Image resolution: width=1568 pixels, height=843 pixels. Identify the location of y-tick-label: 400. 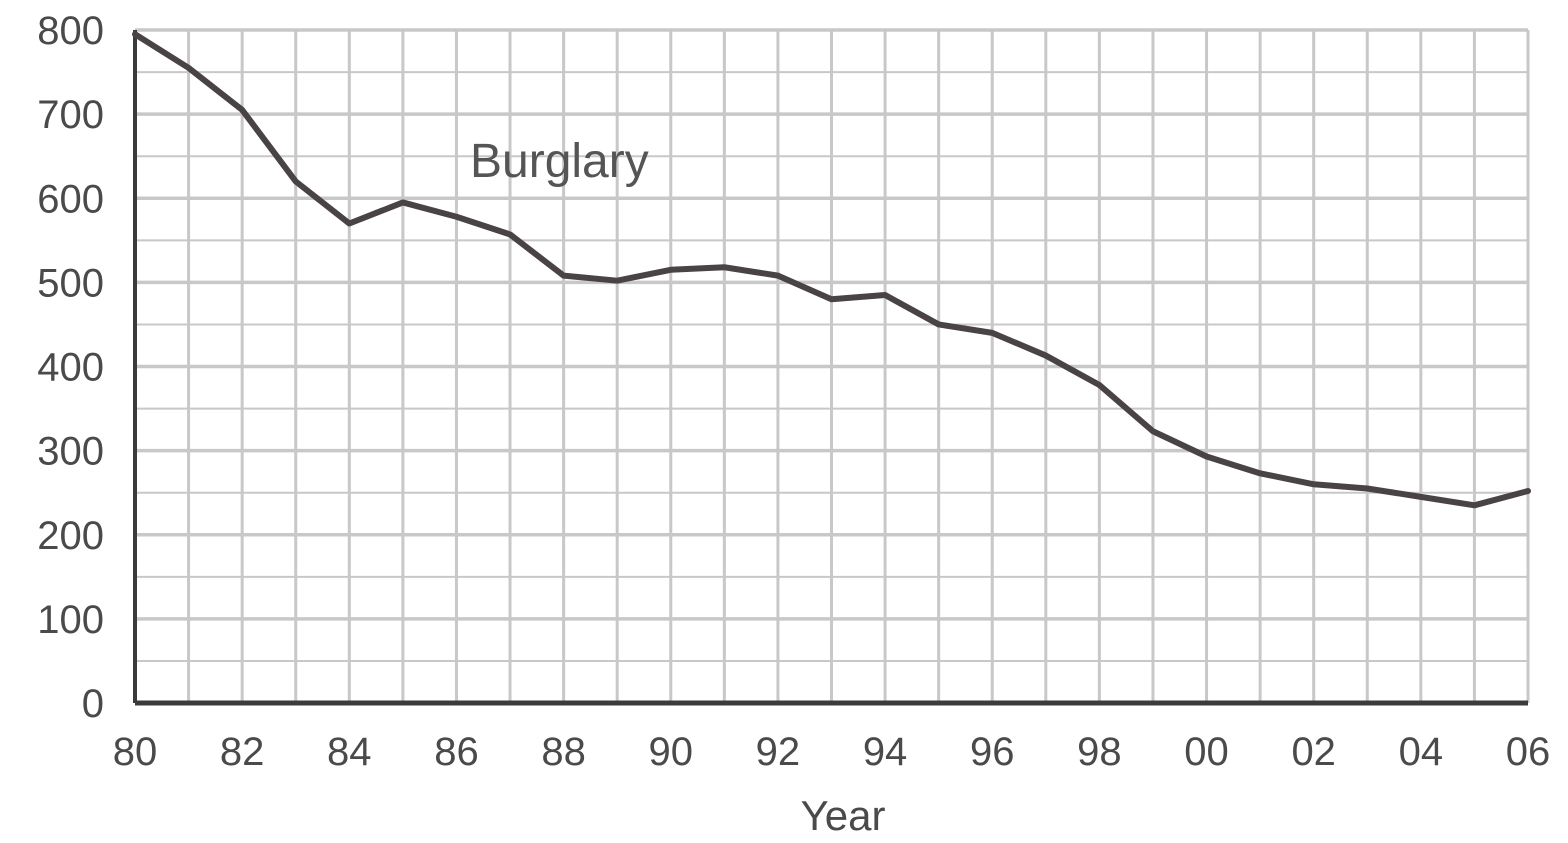
(70, 368).